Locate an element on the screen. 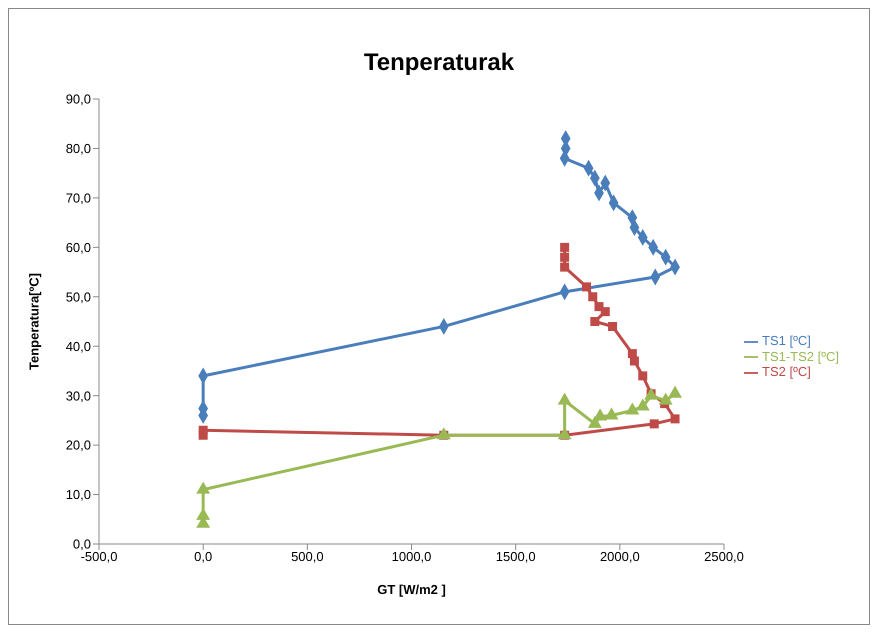 This screenshot has height=635, width=878. x-tick-label: 1000,0 is located at coordinates (412, 556).